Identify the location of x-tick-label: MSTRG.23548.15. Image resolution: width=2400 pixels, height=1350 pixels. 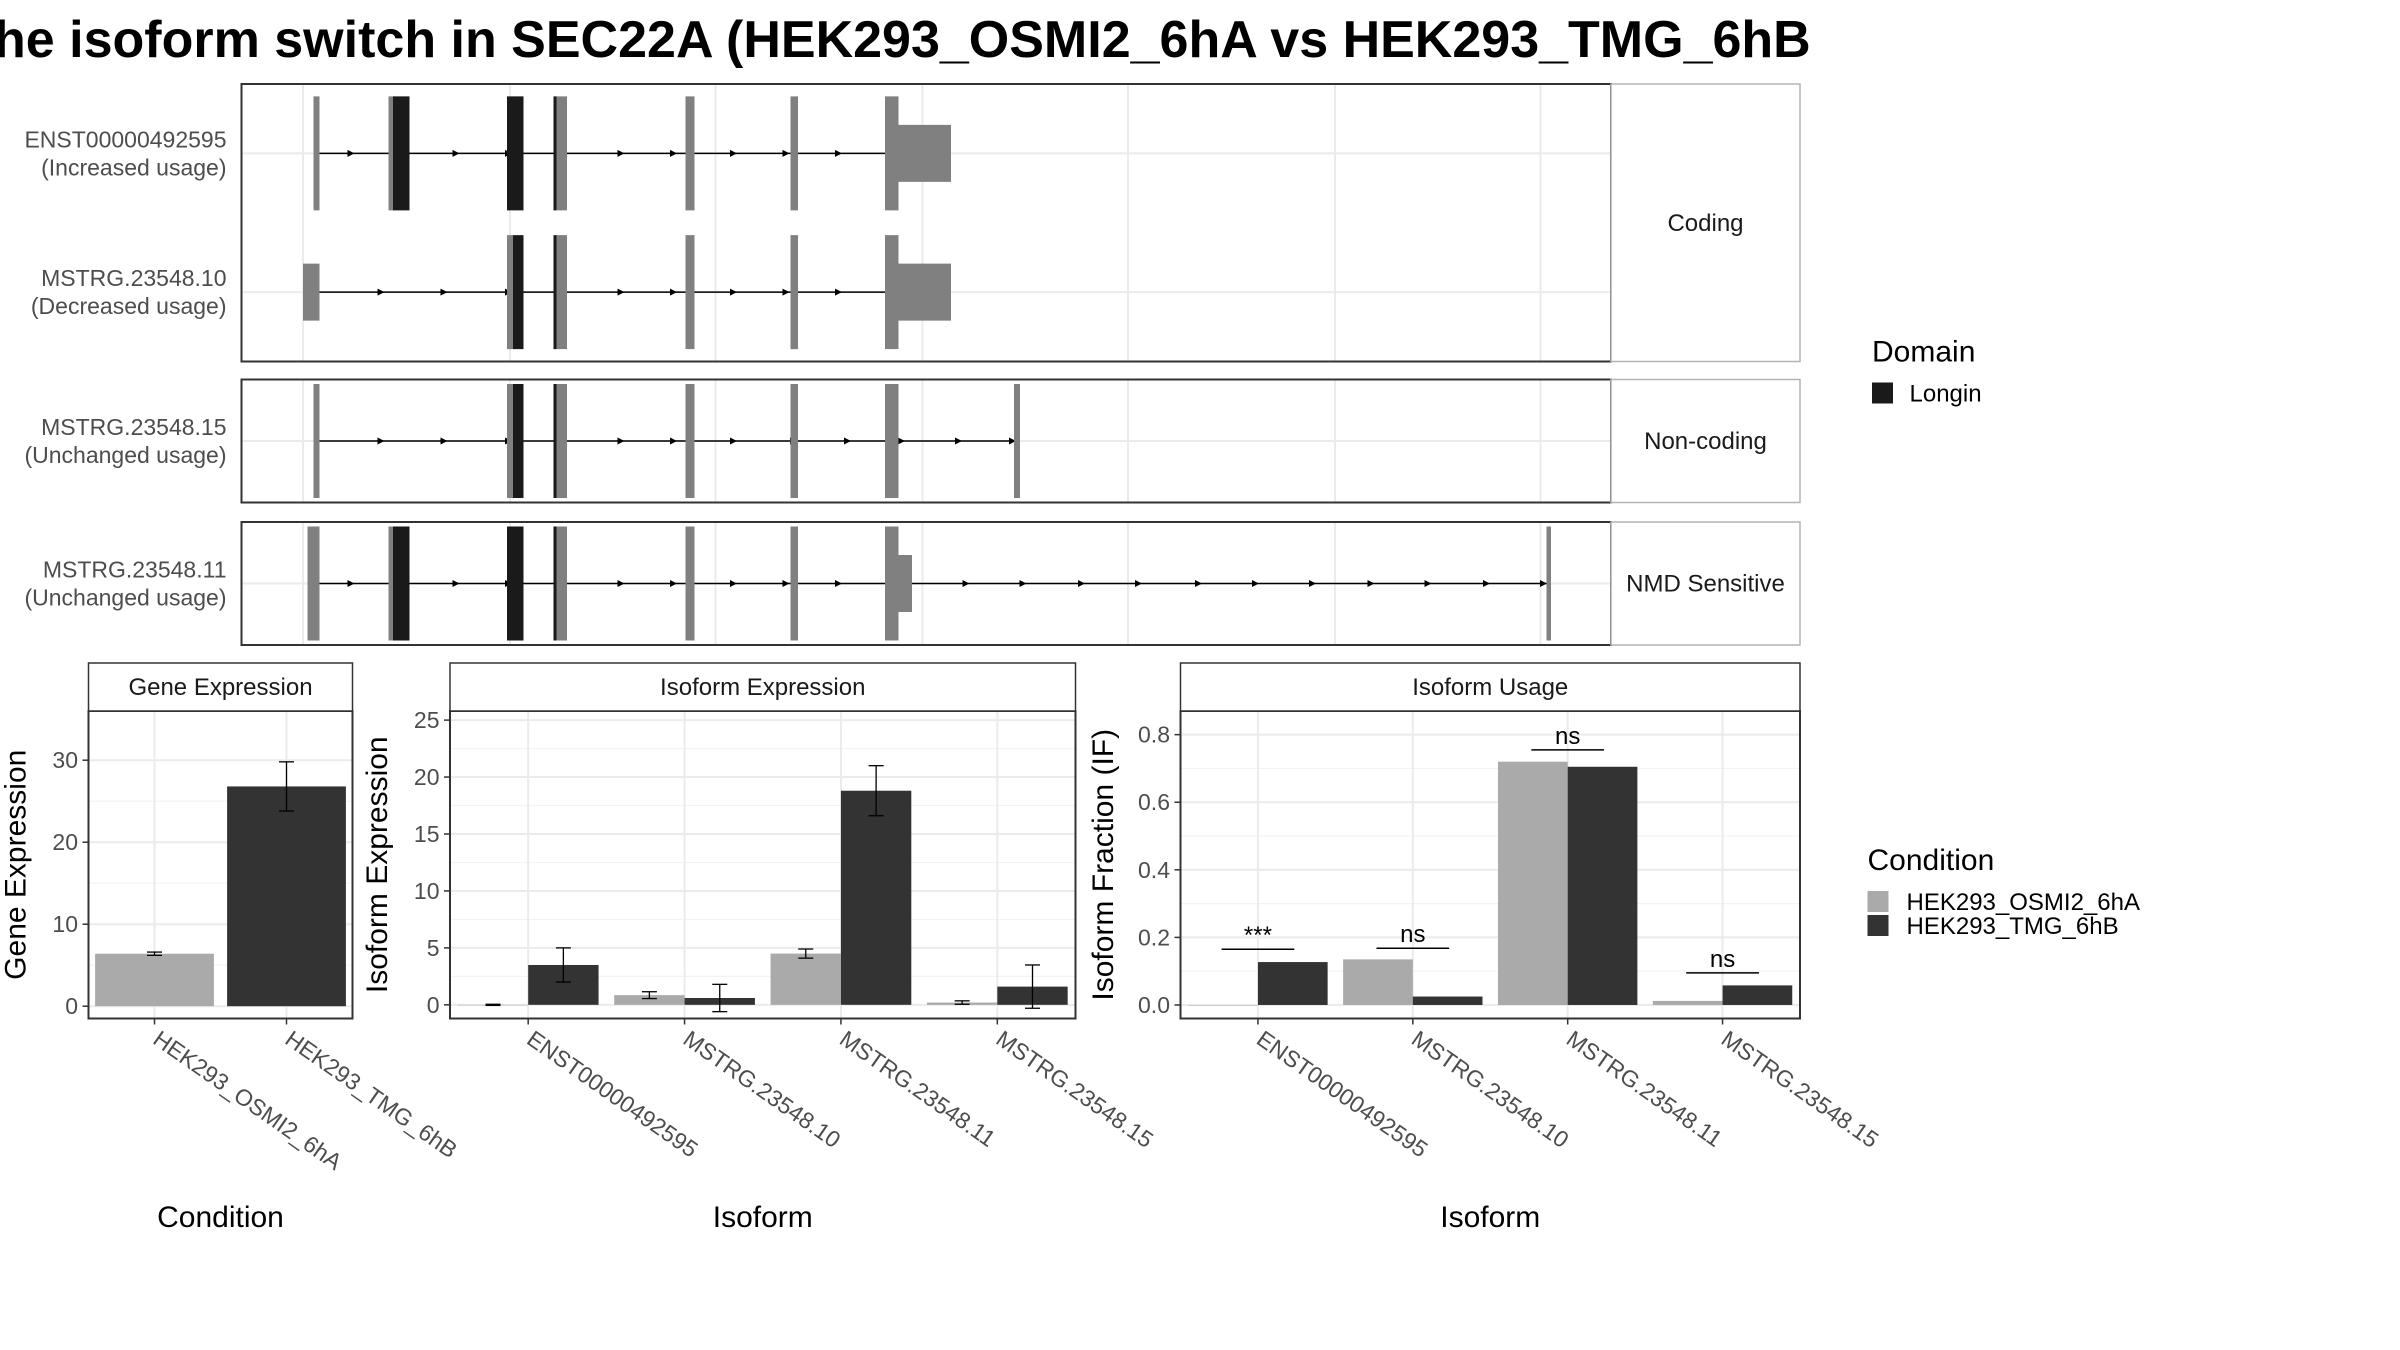
(1800, 1089).